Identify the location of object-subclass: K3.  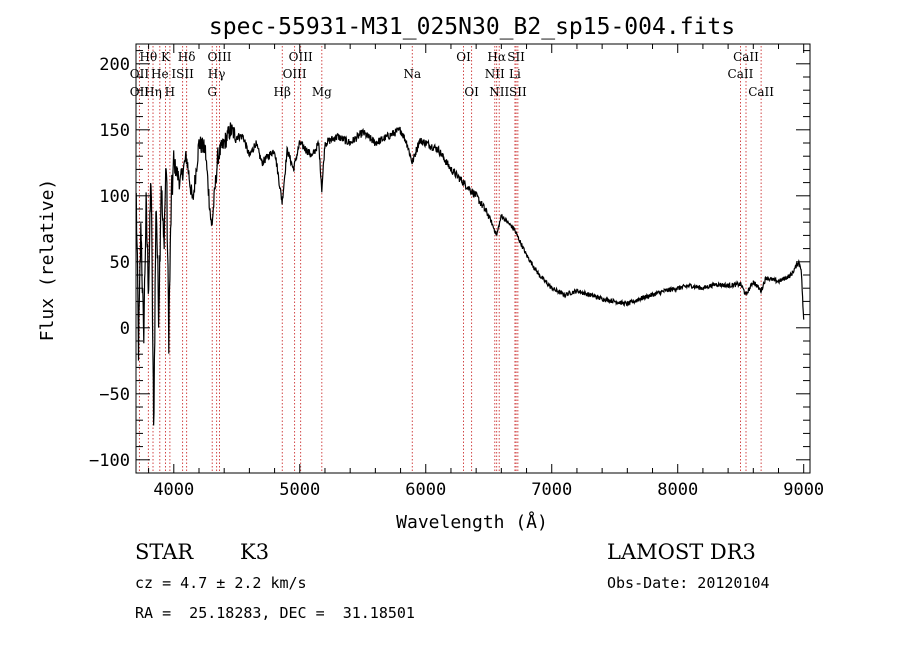
(255, 552).